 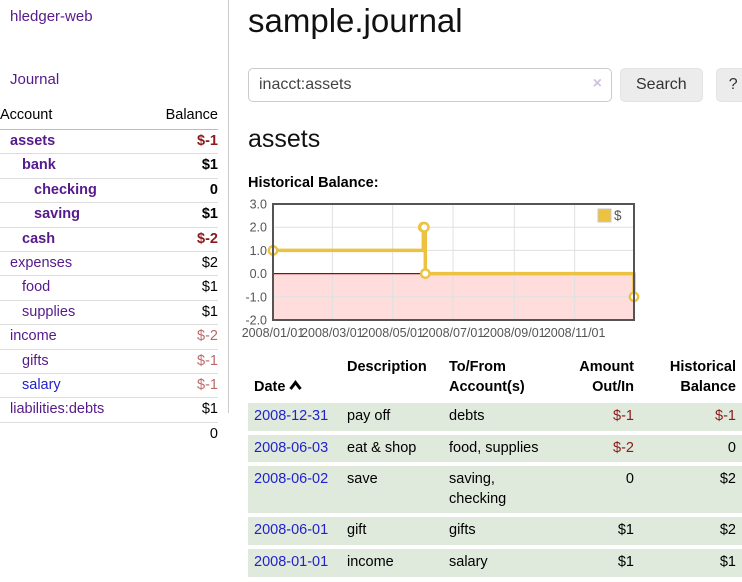 I want to click on register-balance-cell: 0, so click(x=731, y=447).